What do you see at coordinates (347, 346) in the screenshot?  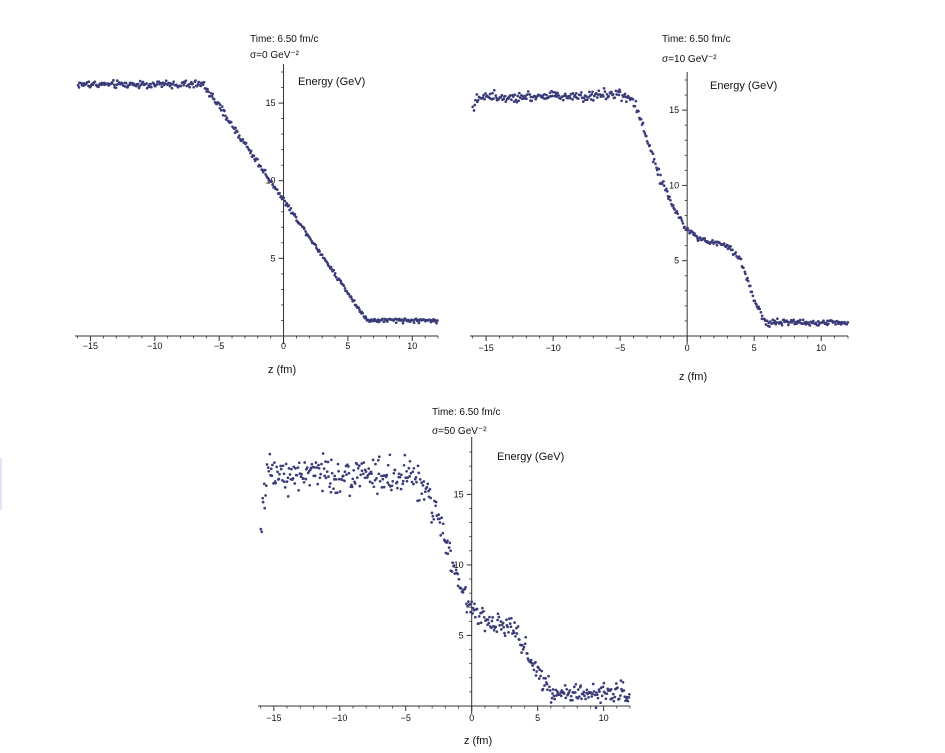 I see `x-tick-label: 5` at bounding box center [347, 346].